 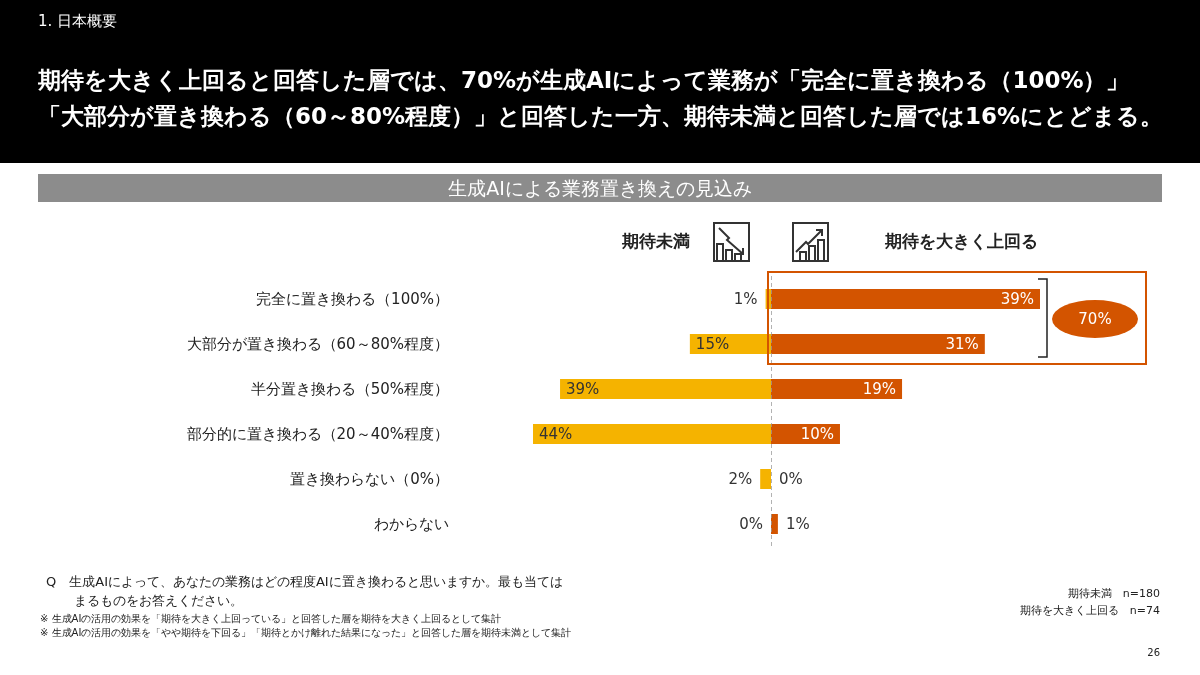 I want to click on text: 70%, so click(x=1095, y=319).